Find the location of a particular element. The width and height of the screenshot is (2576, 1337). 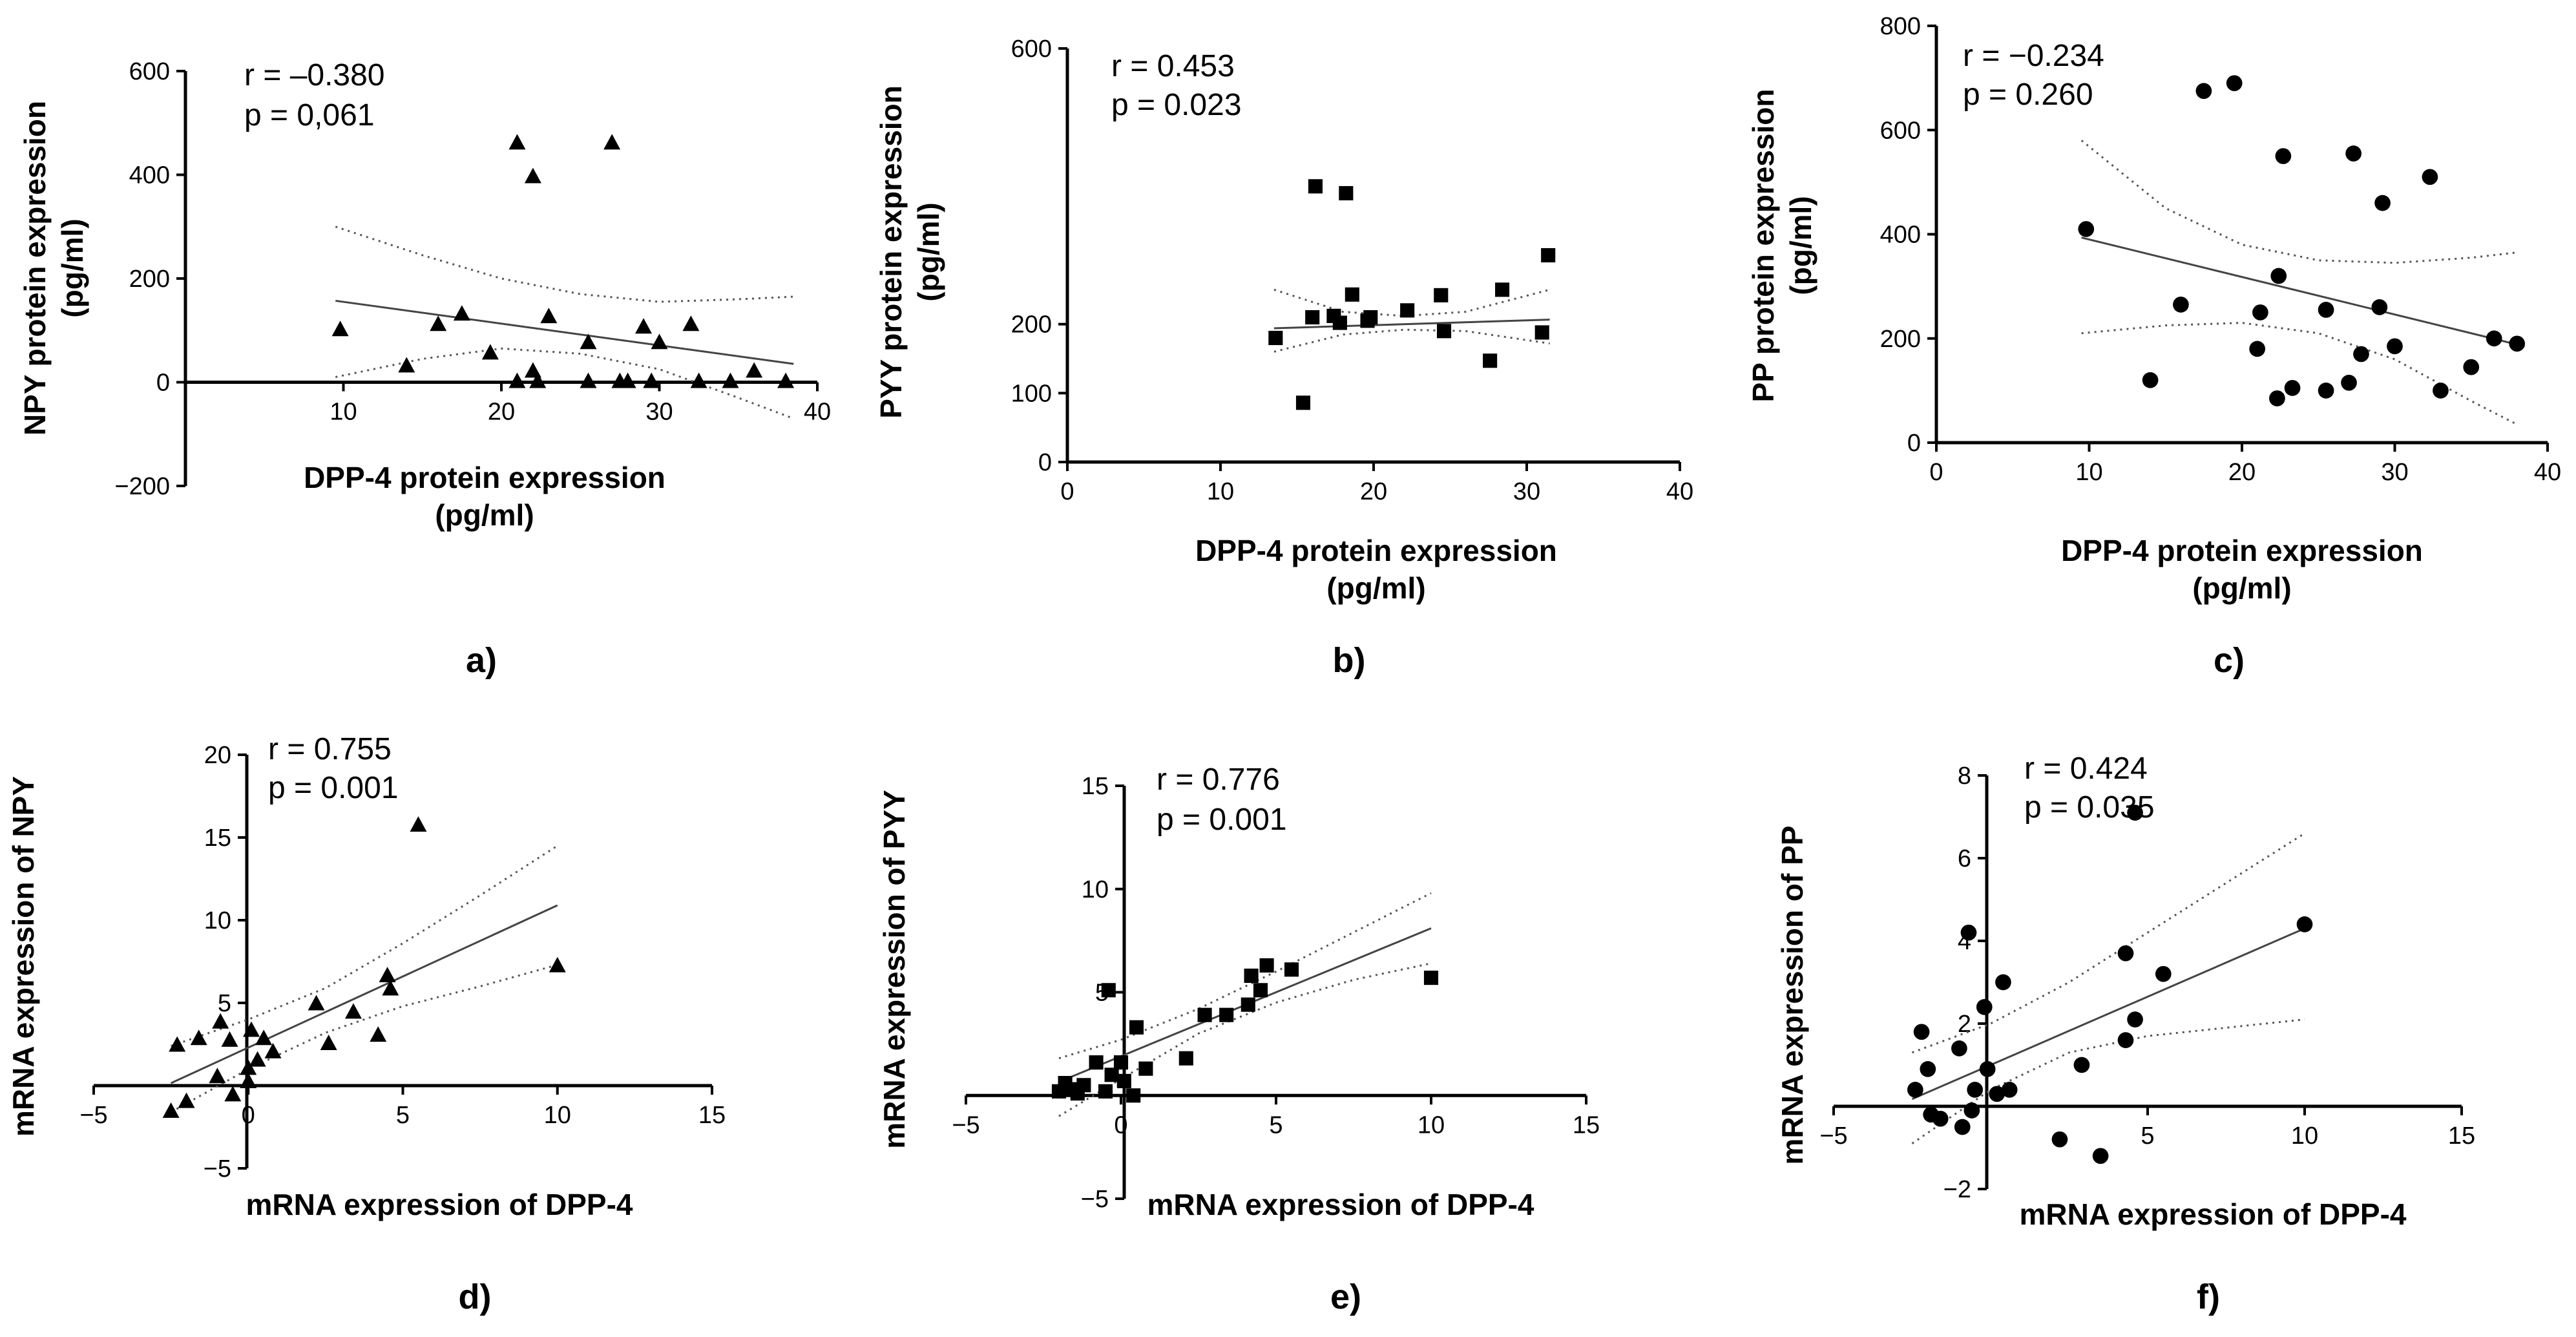

x-tick-label-c-1: 10 is located at coordinates (2088, 473).